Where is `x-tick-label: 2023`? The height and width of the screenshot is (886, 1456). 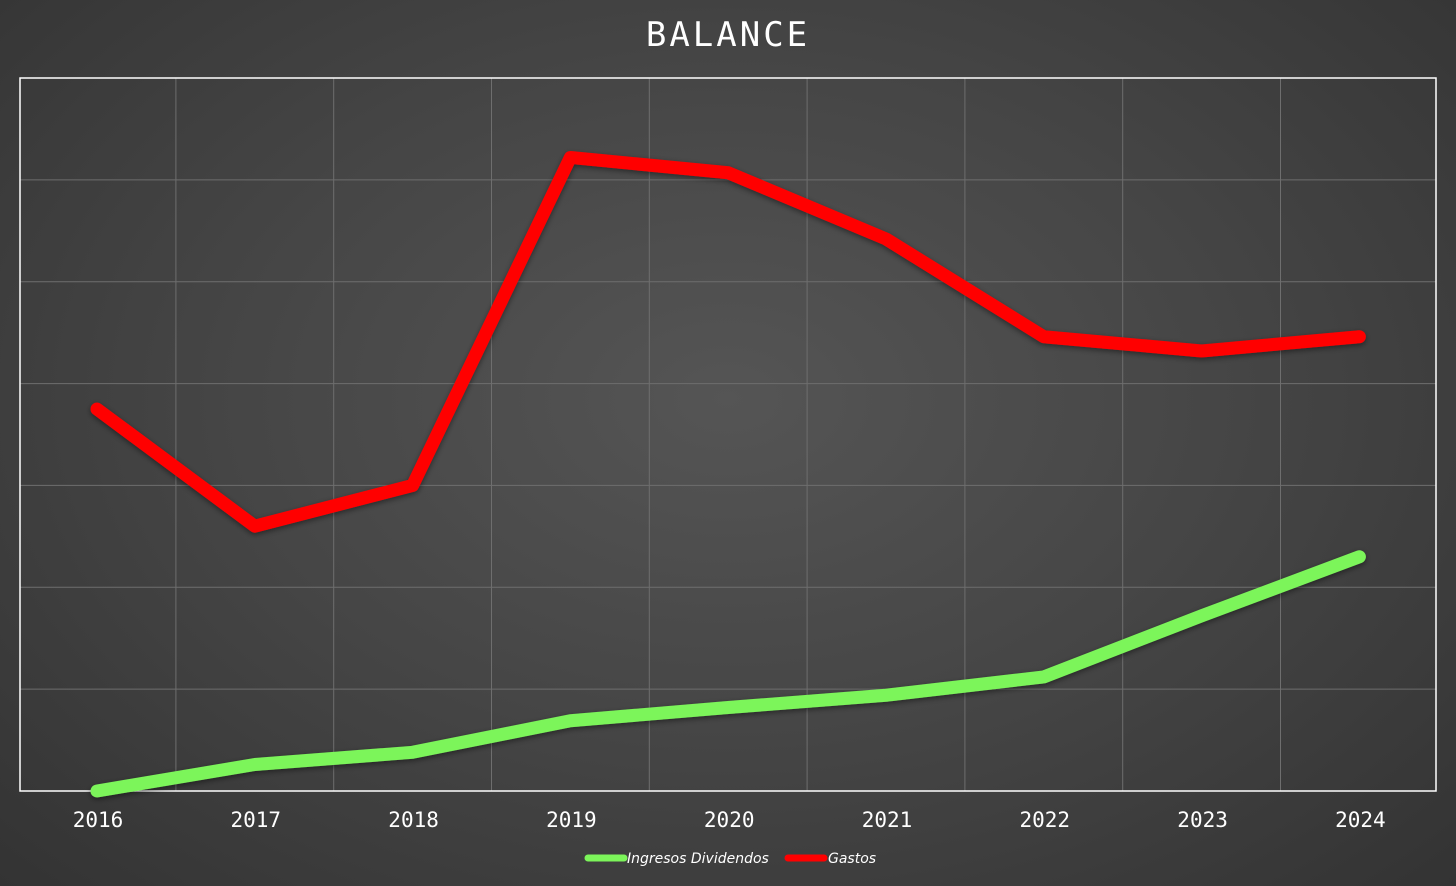 x-tick-label: 2023 is located at coordinates (1202, 820).